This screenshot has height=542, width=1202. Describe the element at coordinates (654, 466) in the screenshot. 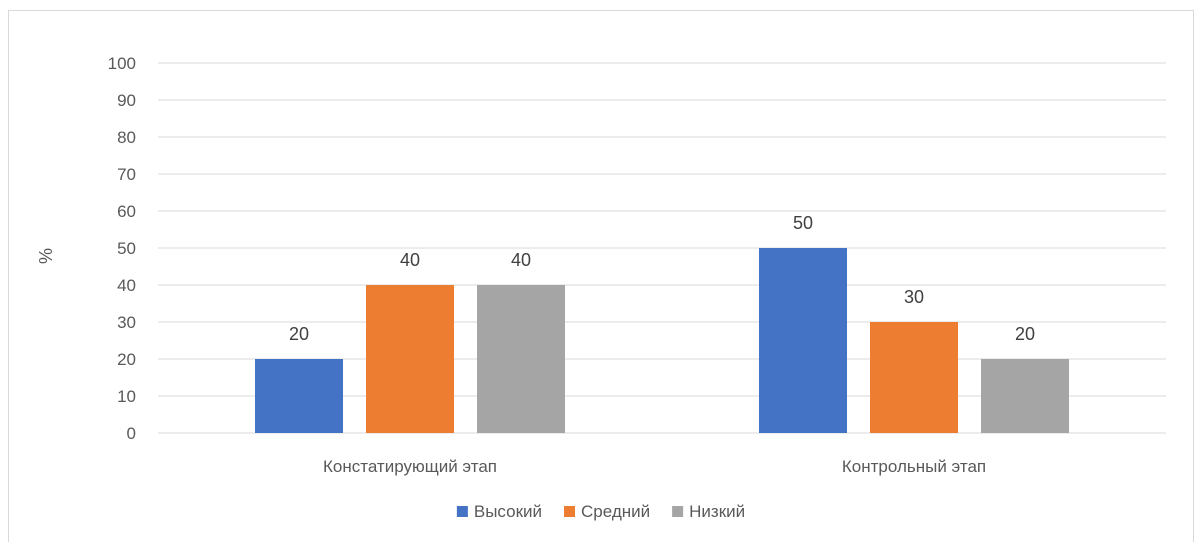

I see `x-axis-categories: Констатирующий этап Контрольный этап` at that location.